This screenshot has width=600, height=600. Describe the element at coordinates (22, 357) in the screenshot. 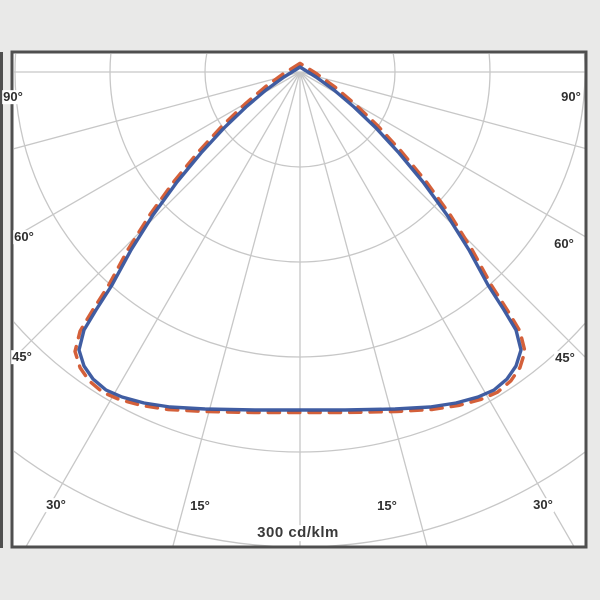

I see `angle-label-left-45: 45°` at that location.